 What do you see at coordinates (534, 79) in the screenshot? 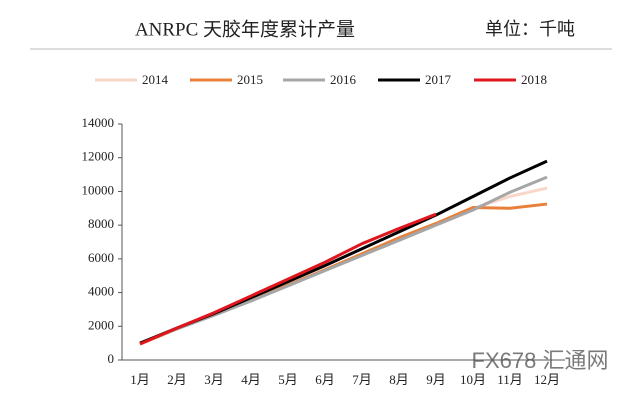
I see `legend-label: 2018` at bounding box center [534, 79].